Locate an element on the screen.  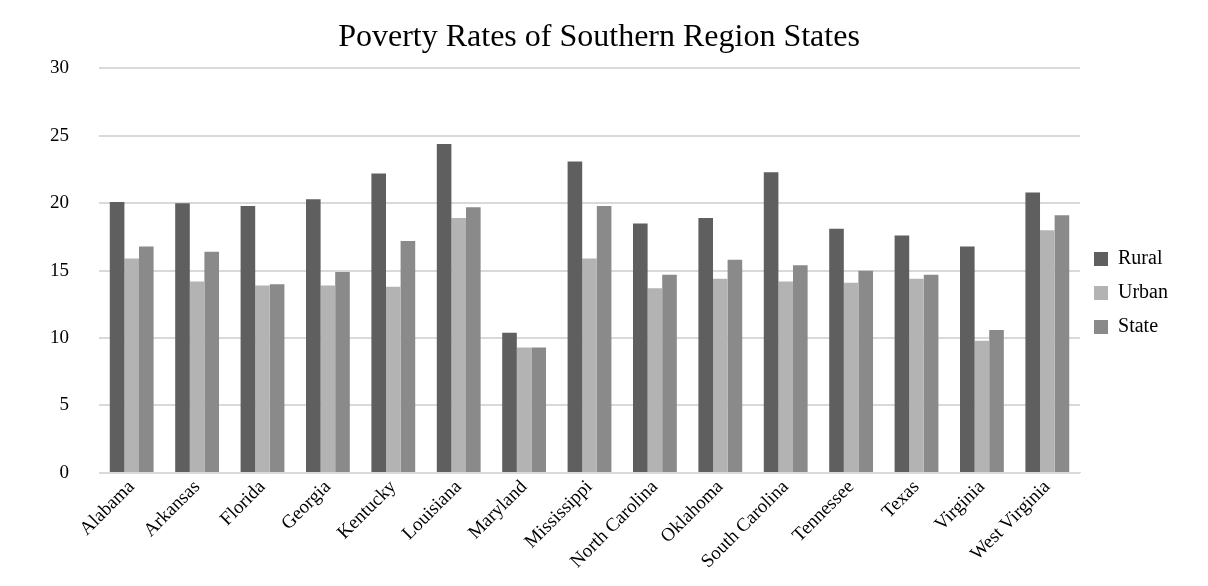
y-tick-label: 5 is located at coordinates (64, 404).